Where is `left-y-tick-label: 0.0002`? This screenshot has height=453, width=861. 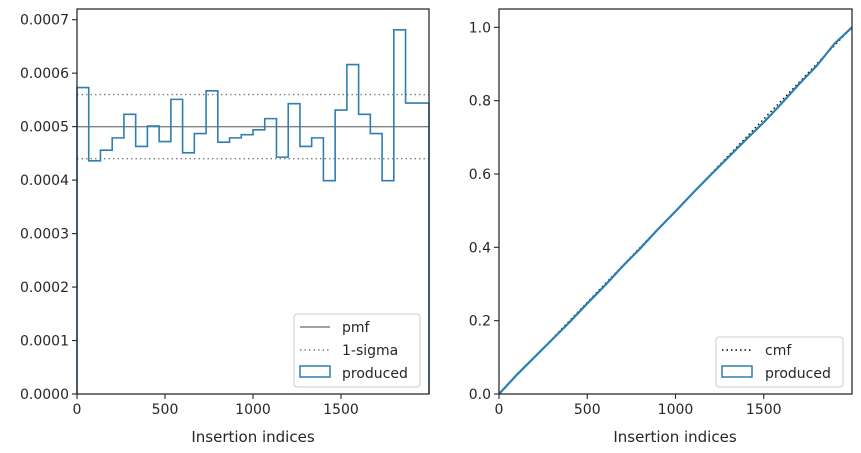 left-y-tick-label: 0.0002 is located at coordinates (44, 288).